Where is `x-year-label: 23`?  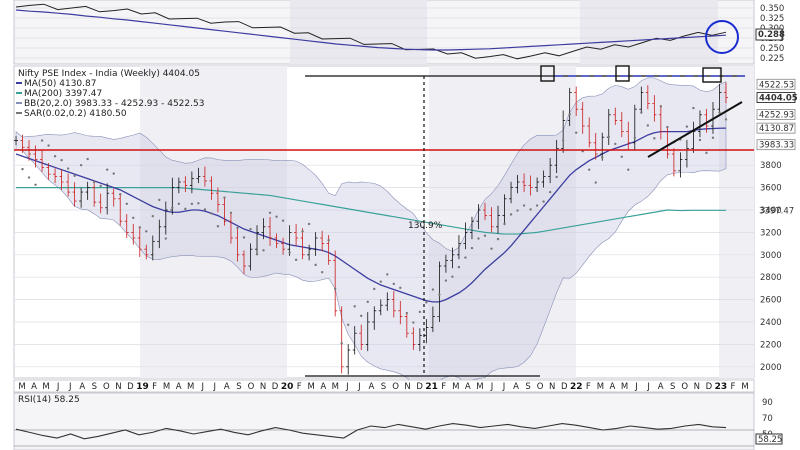 x-year-label: 23 is located at coordinates (721, 387).